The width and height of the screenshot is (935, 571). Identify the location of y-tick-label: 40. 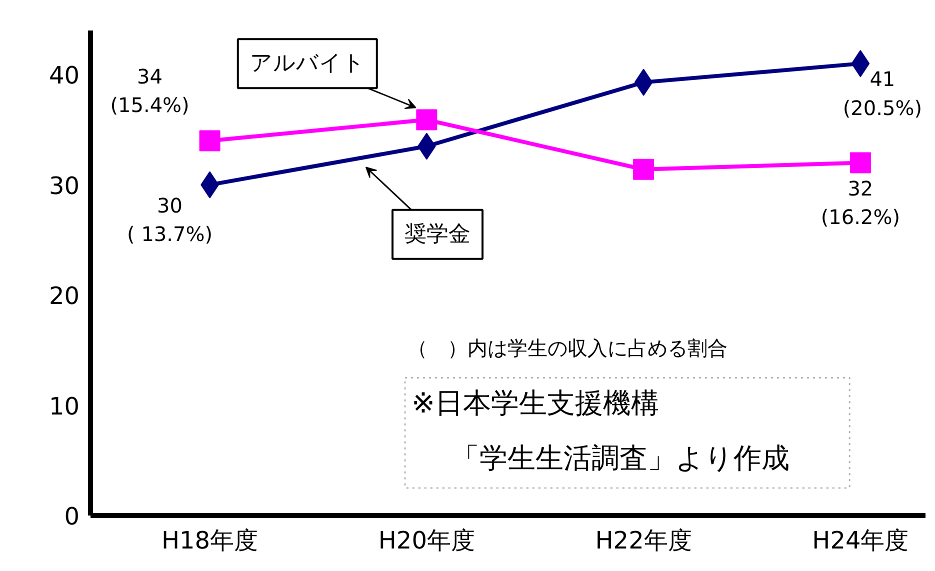
(64, 76).